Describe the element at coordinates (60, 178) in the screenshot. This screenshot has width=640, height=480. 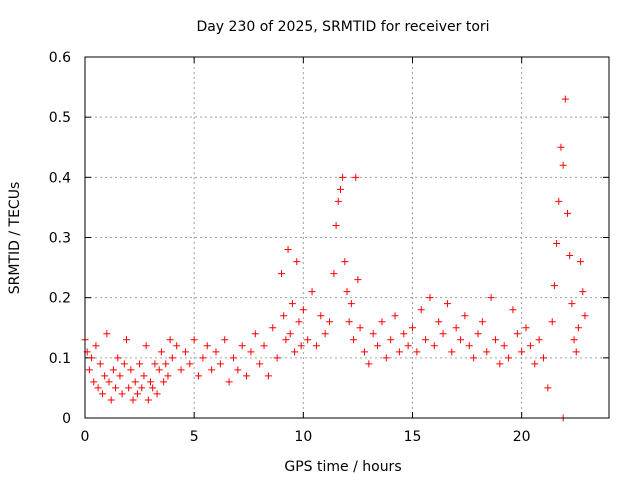
I see `y-tick-label: 0.4` at that location.